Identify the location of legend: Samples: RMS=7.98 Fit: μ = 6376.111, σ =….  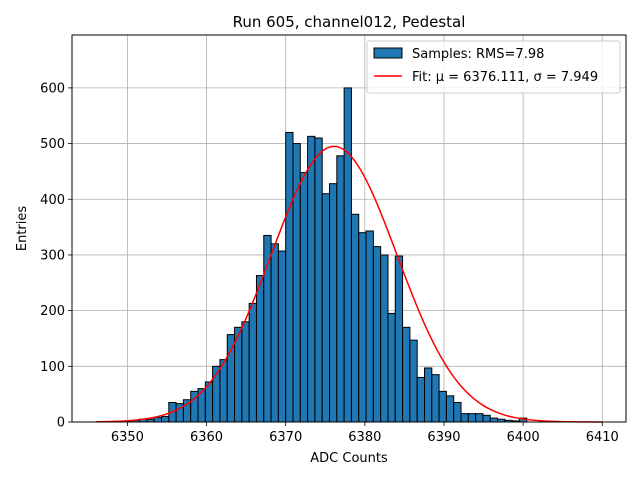
(493, 67).